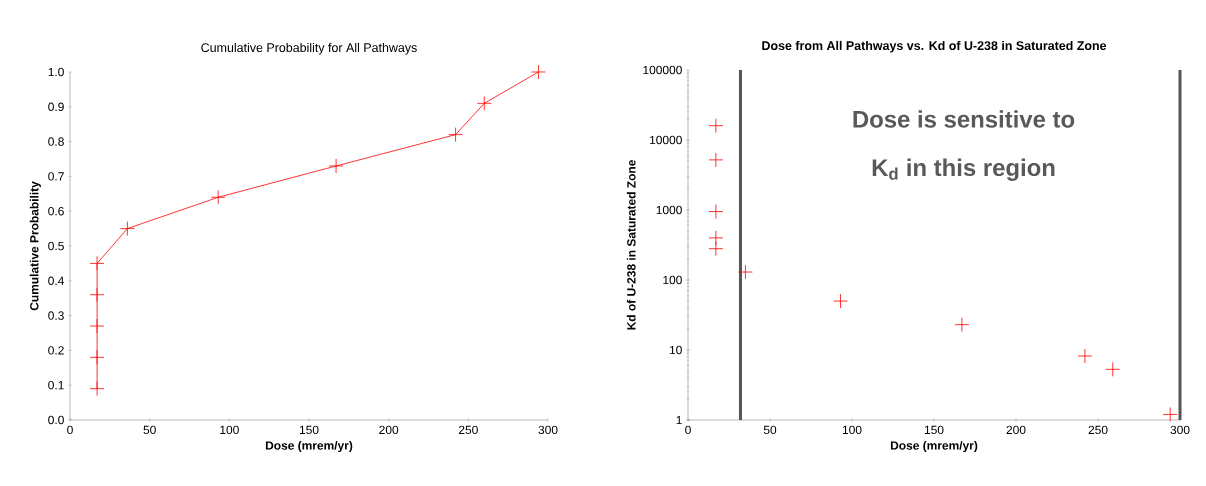 The height and width of the screenshot is (486, 1206). I want to click on y-tick-label: 0.3, so click(56, 315).